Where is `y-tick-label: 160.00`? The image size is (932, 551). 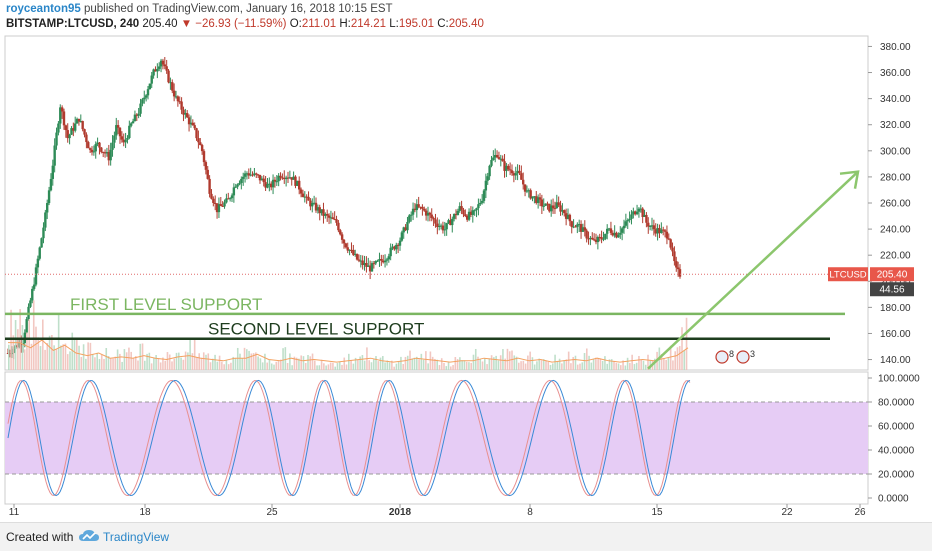 y-tick-label: 160.00 is located at coordinates (895, 334).